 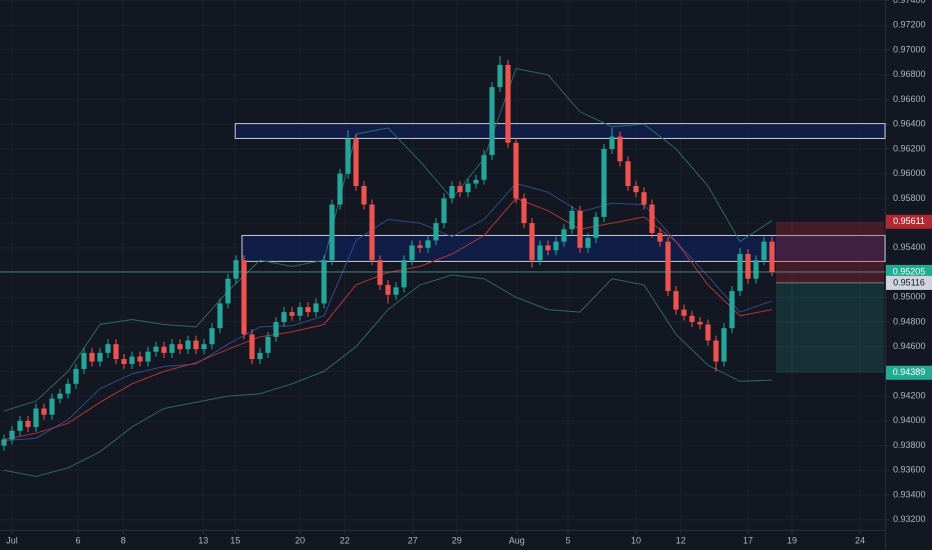 What do you see at coordinates (909, 2) in the screenshot?
I see `y-tick-label: 0.97400` at bounding box center [909, 2].